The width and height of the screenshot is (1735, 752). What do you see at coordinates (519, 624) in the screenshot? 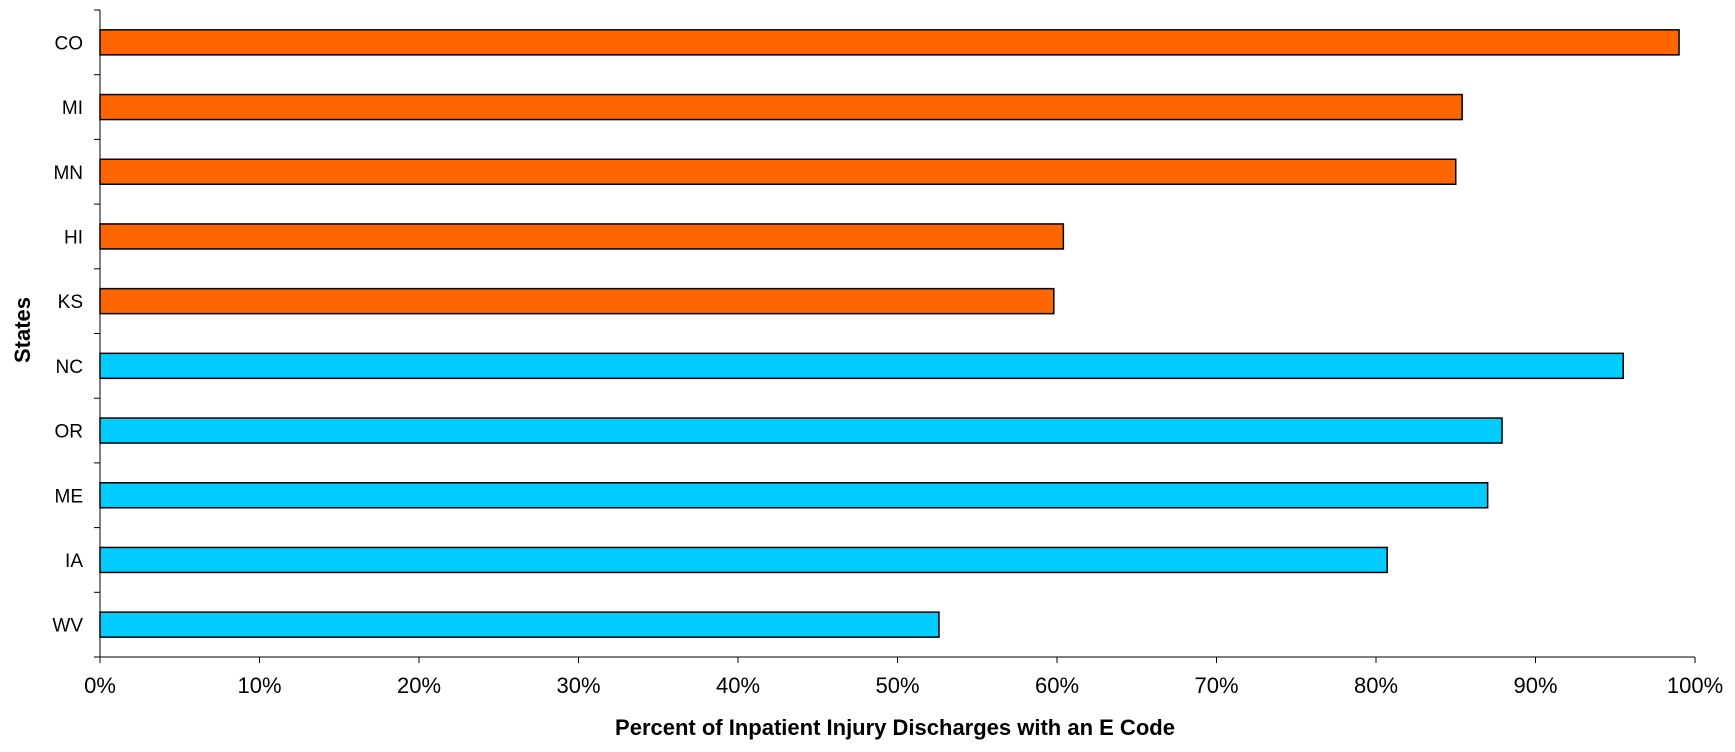
I see `bar-wv` at bounding box center [519, 624].